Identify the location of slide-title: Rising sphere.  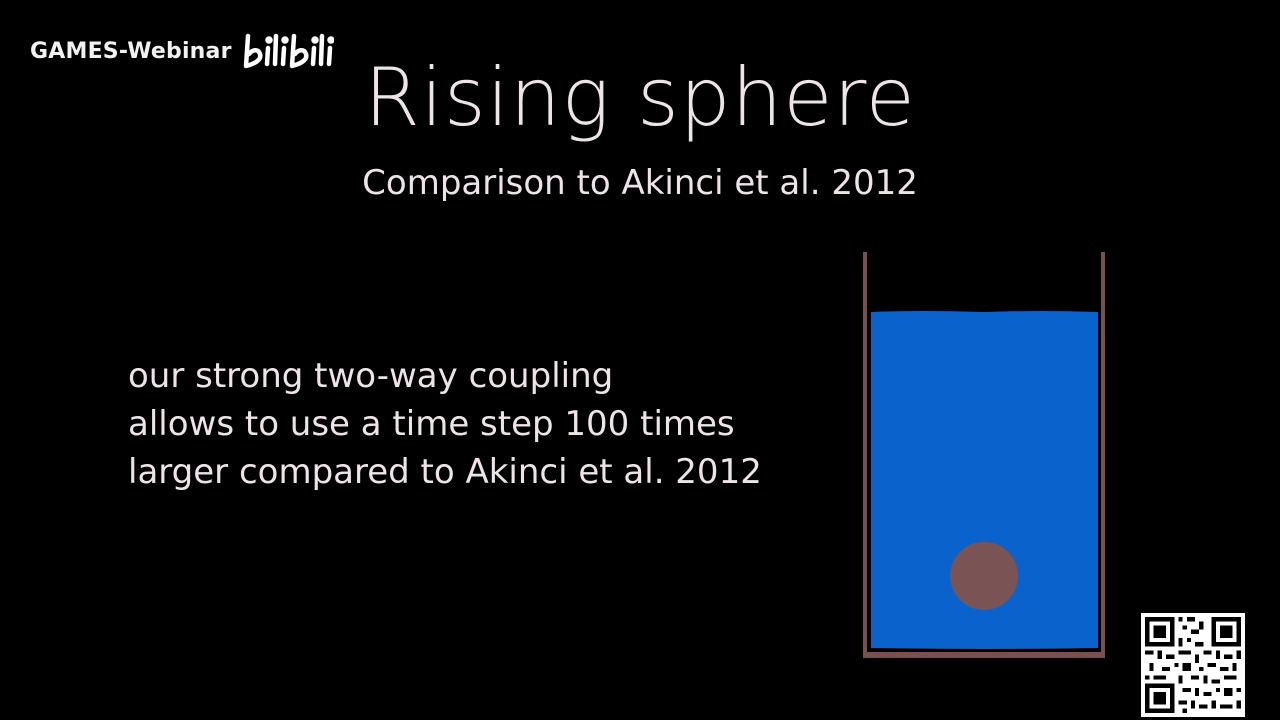
(640, 97).